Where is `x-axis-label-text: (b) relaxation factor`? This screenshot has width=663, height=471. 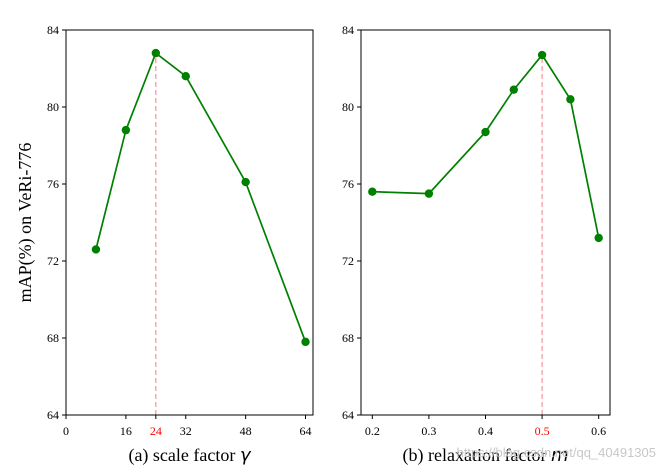 x-axis-label-text: (b) relaxation factor is located at coordinates (477, 455).